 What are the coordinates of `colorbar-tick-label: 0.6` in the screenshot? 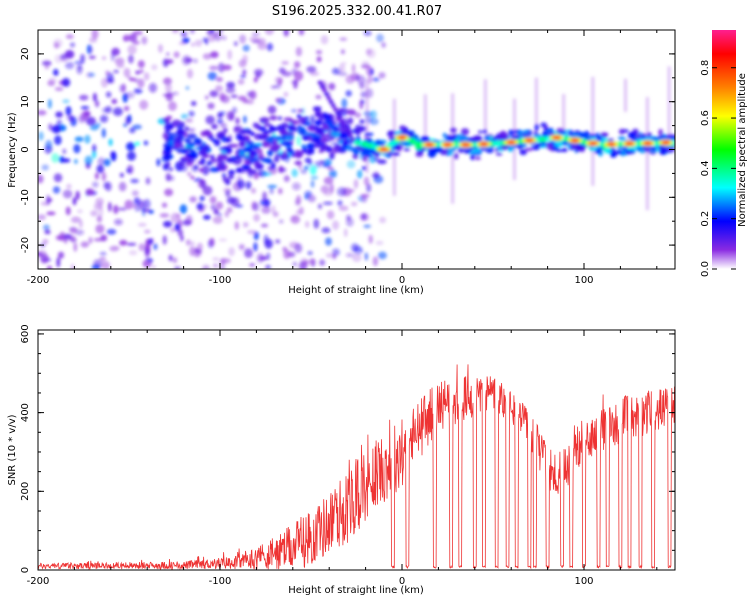 It's located at (705, 118).